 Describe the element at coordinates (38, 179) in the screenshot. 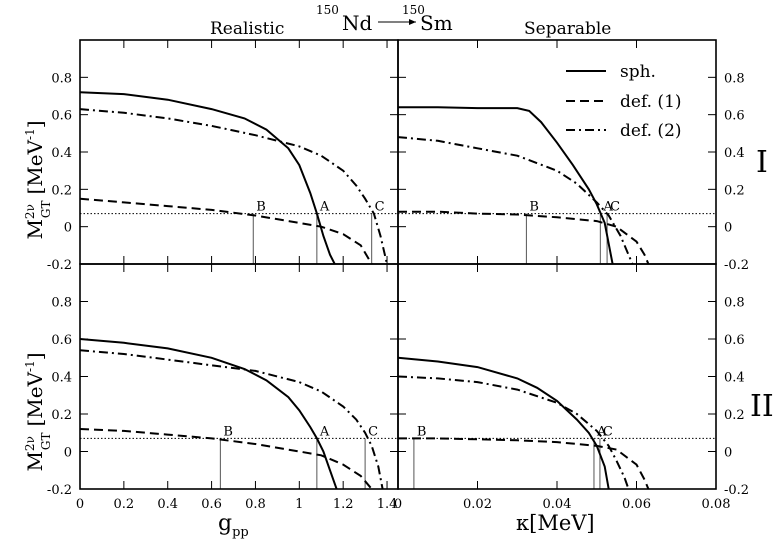

I see `y-axis-label-top: M2ν GT[MeV-1]` at that location.